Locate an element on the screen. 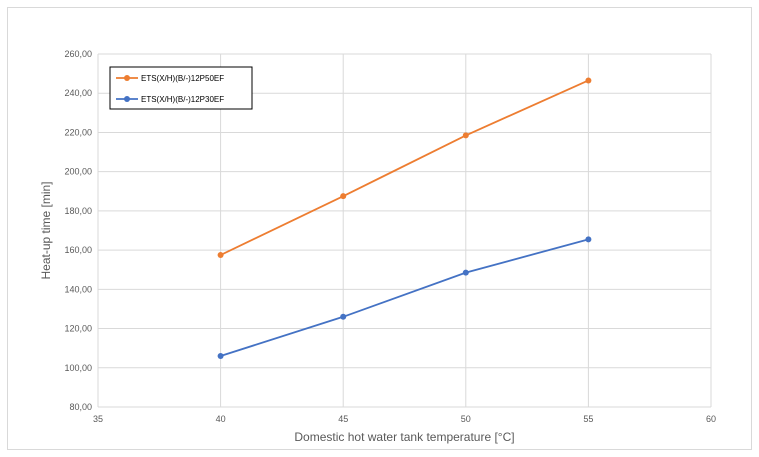 Image resolution: width=759 pixels, height=457 pixels. x-axis-title: Domestic hot water tank temperature [°C] is located at coordinates (404, 437).